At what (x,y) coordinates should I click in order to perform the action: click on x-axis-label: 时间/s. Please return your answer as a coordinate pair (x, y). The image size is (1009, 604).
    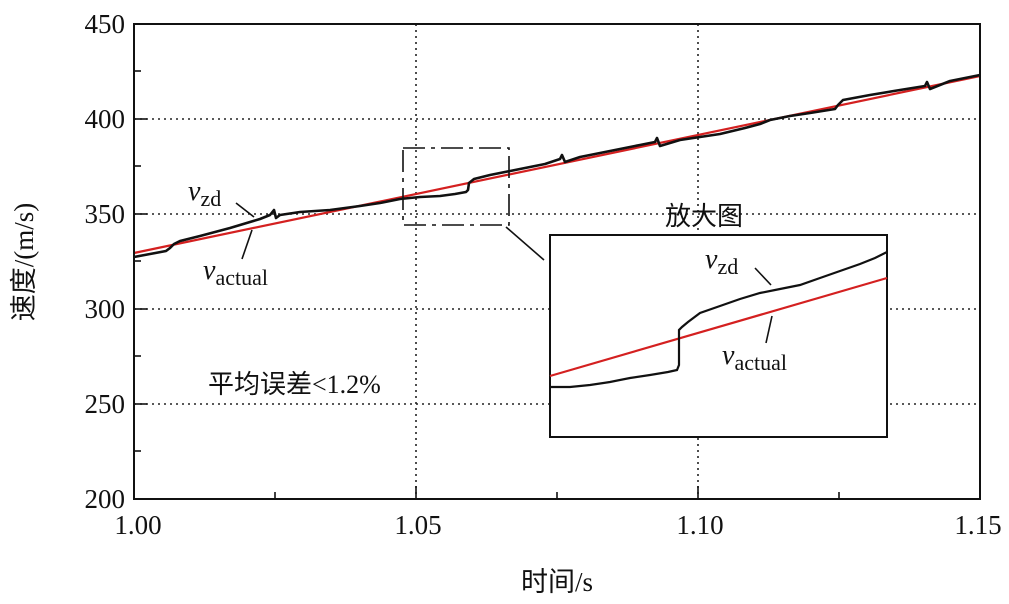
    Looking at the image, I should click on (557, 582).